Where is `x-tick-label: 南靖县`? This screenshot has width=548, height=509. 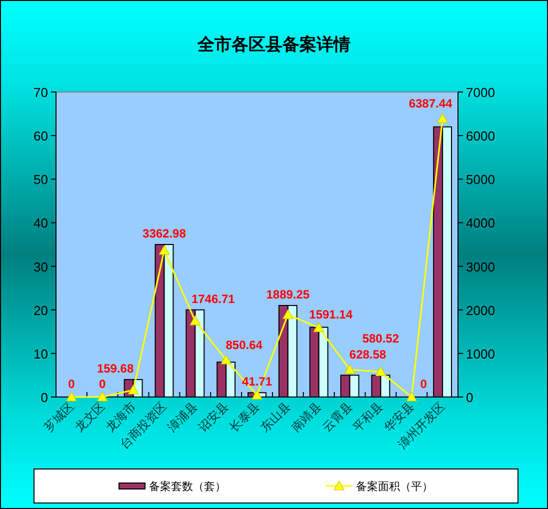
x-tick-label: 南靖县 is located at coordinates (306, 417).